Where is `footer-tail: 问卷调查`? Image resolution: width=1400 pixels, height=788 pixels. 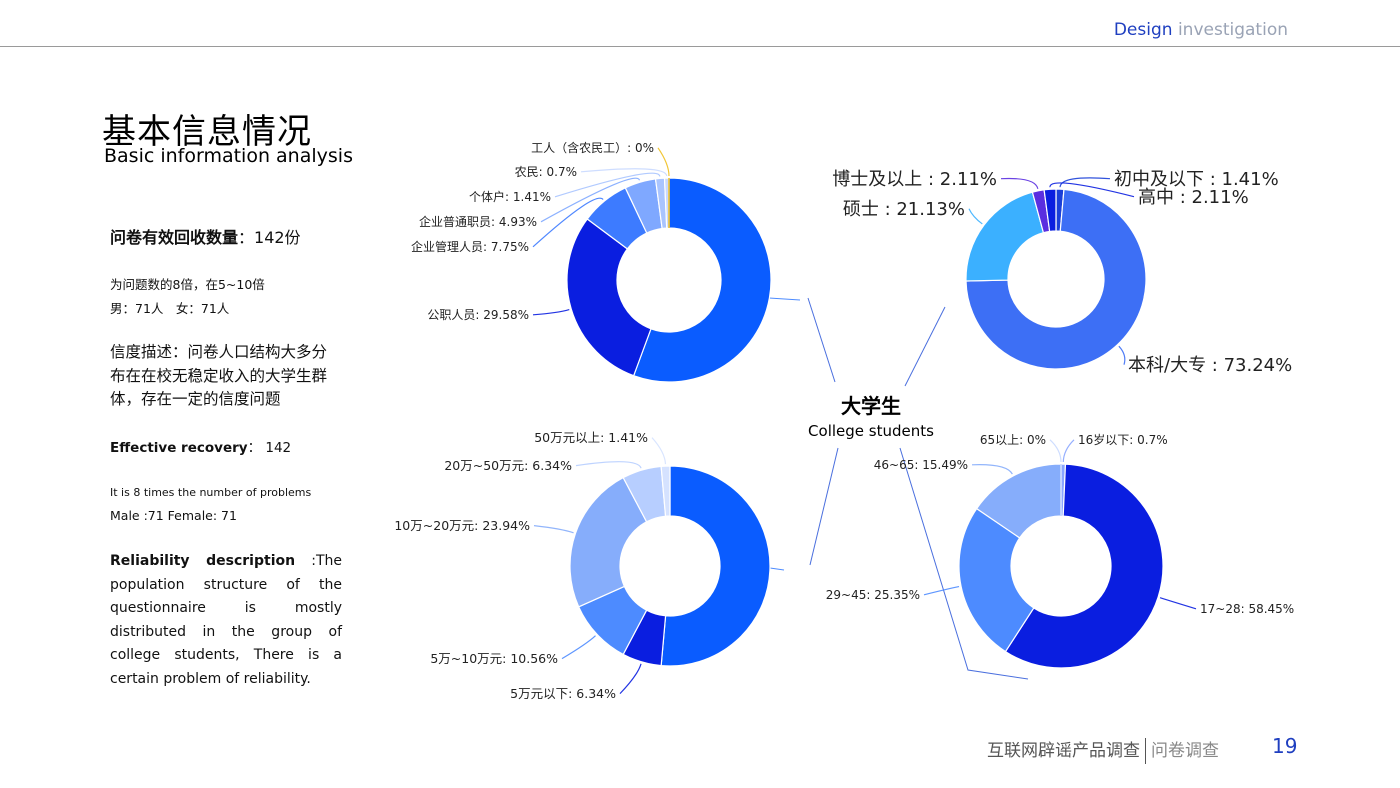 footer-tail: 问卷调查 is located at coordinates (1185, 751).